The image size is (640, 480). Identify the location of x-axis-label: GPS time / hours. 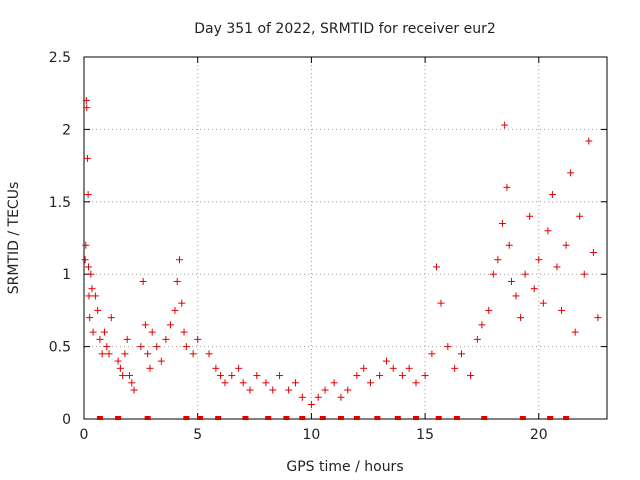
(344, 467).